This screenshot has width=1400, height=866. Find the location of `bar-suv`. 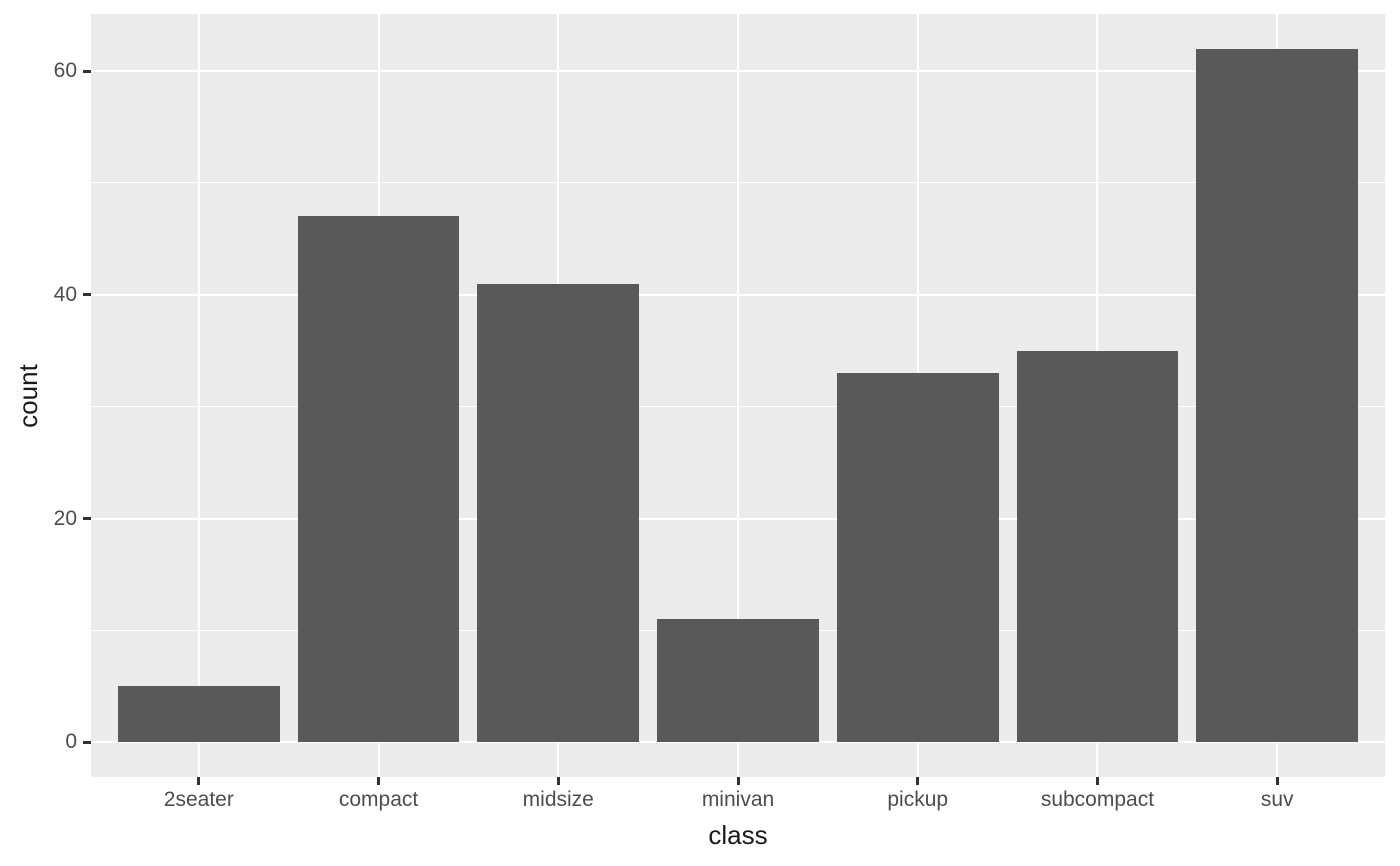

bar-suv is located at coordinates (1277, 395).